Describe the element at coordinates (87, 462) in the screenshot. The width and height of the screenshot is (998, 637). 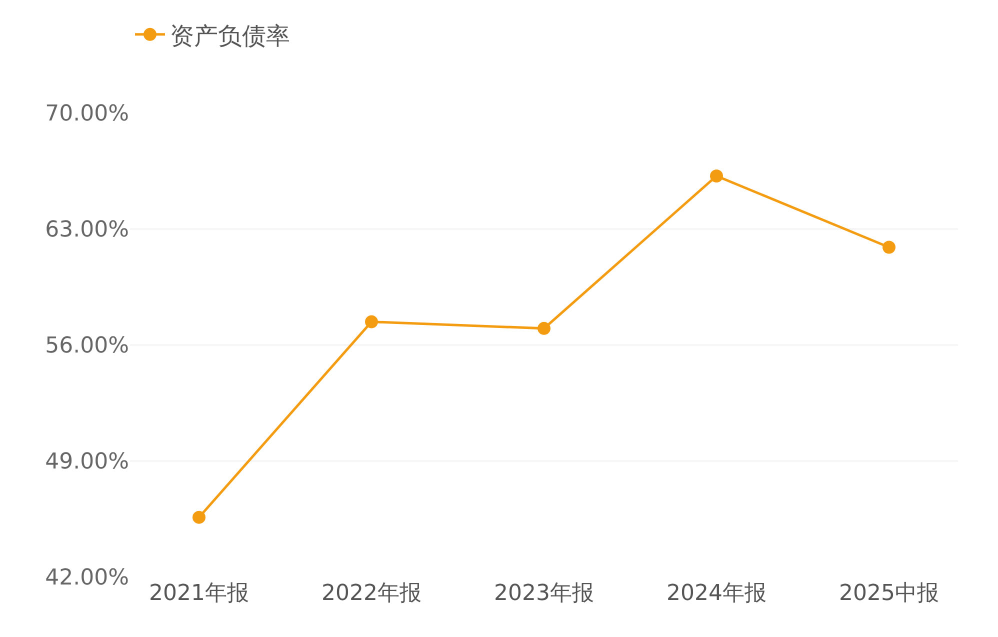
I see `y-tick-label: 49.00%` at that location.